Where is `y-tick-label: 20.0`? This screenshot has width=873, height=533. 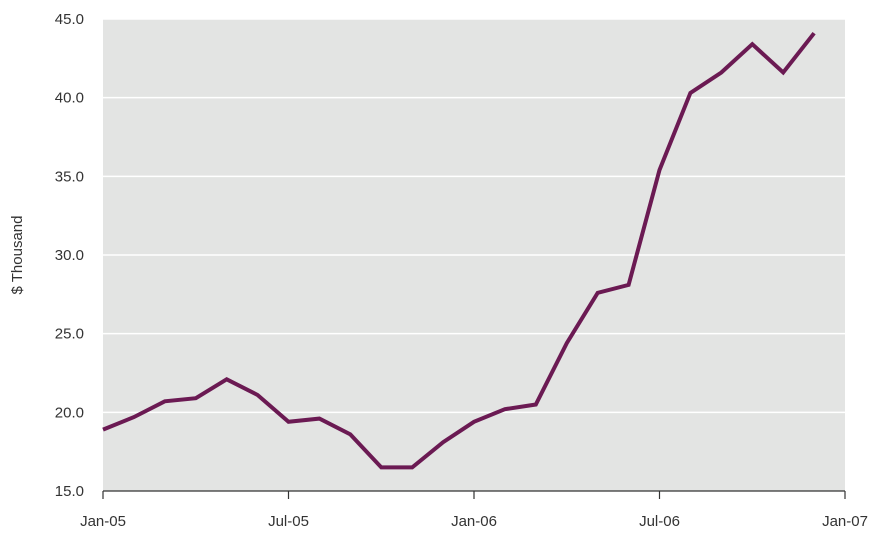 y-tick-label: 20.0 is located at coordinates (69, 412).